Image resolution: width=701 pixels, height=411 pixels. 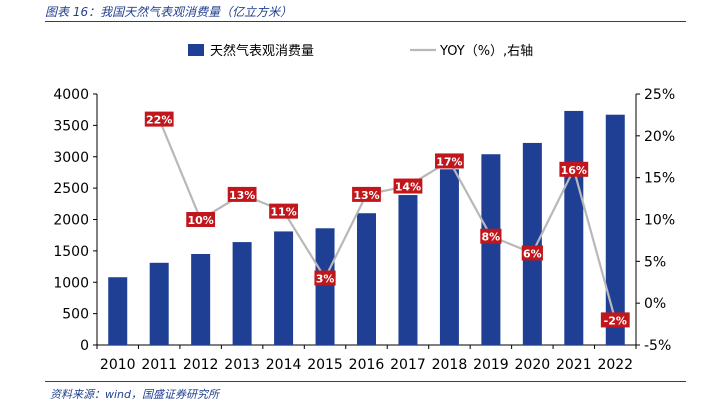 What do you see at coordinates (659, 137) in the screenshot?
I see `right-tick-label: 20%` at bounding box center [659, 137].